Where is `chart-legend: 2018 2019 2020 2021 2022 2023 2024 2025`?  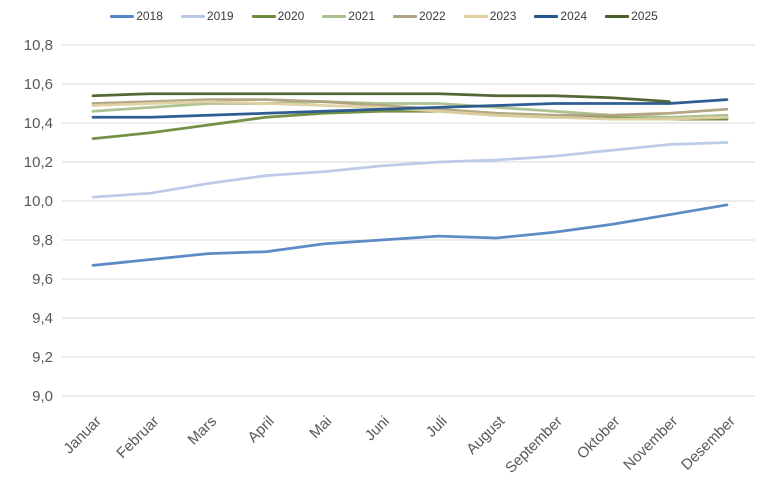 chart-legend: 2018 2019 2020 2021 2022 2023 2024 2025 is located at coordinates (384, 16).